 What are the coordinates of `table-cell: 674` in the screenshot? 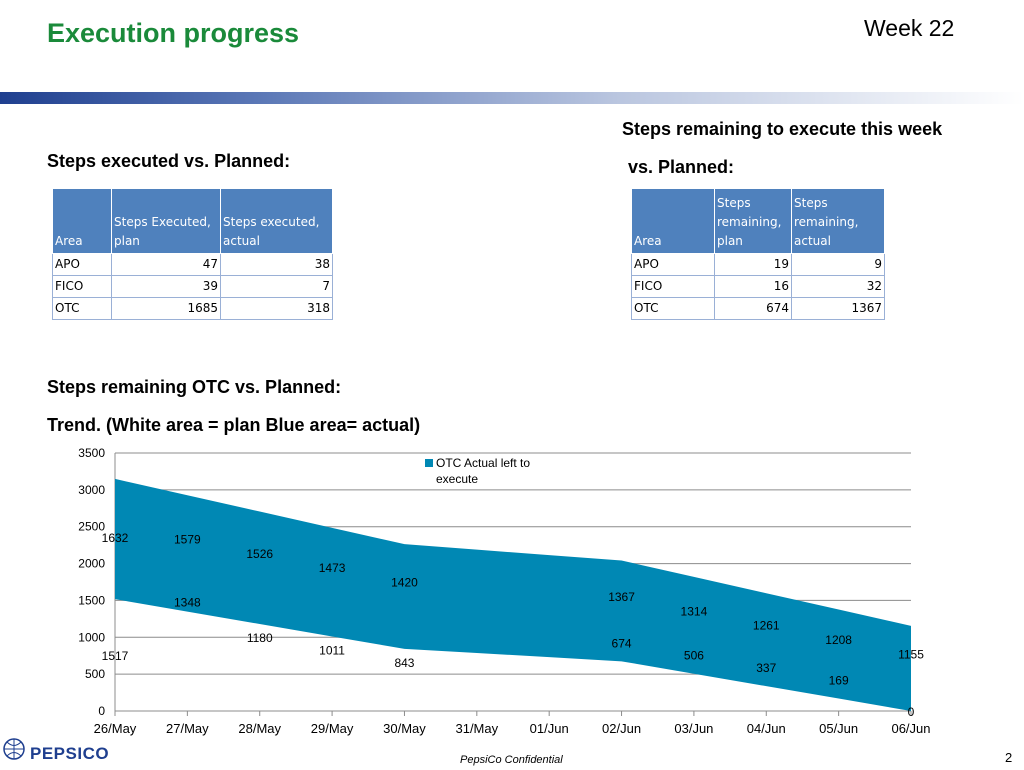 It's located at (753, 308).